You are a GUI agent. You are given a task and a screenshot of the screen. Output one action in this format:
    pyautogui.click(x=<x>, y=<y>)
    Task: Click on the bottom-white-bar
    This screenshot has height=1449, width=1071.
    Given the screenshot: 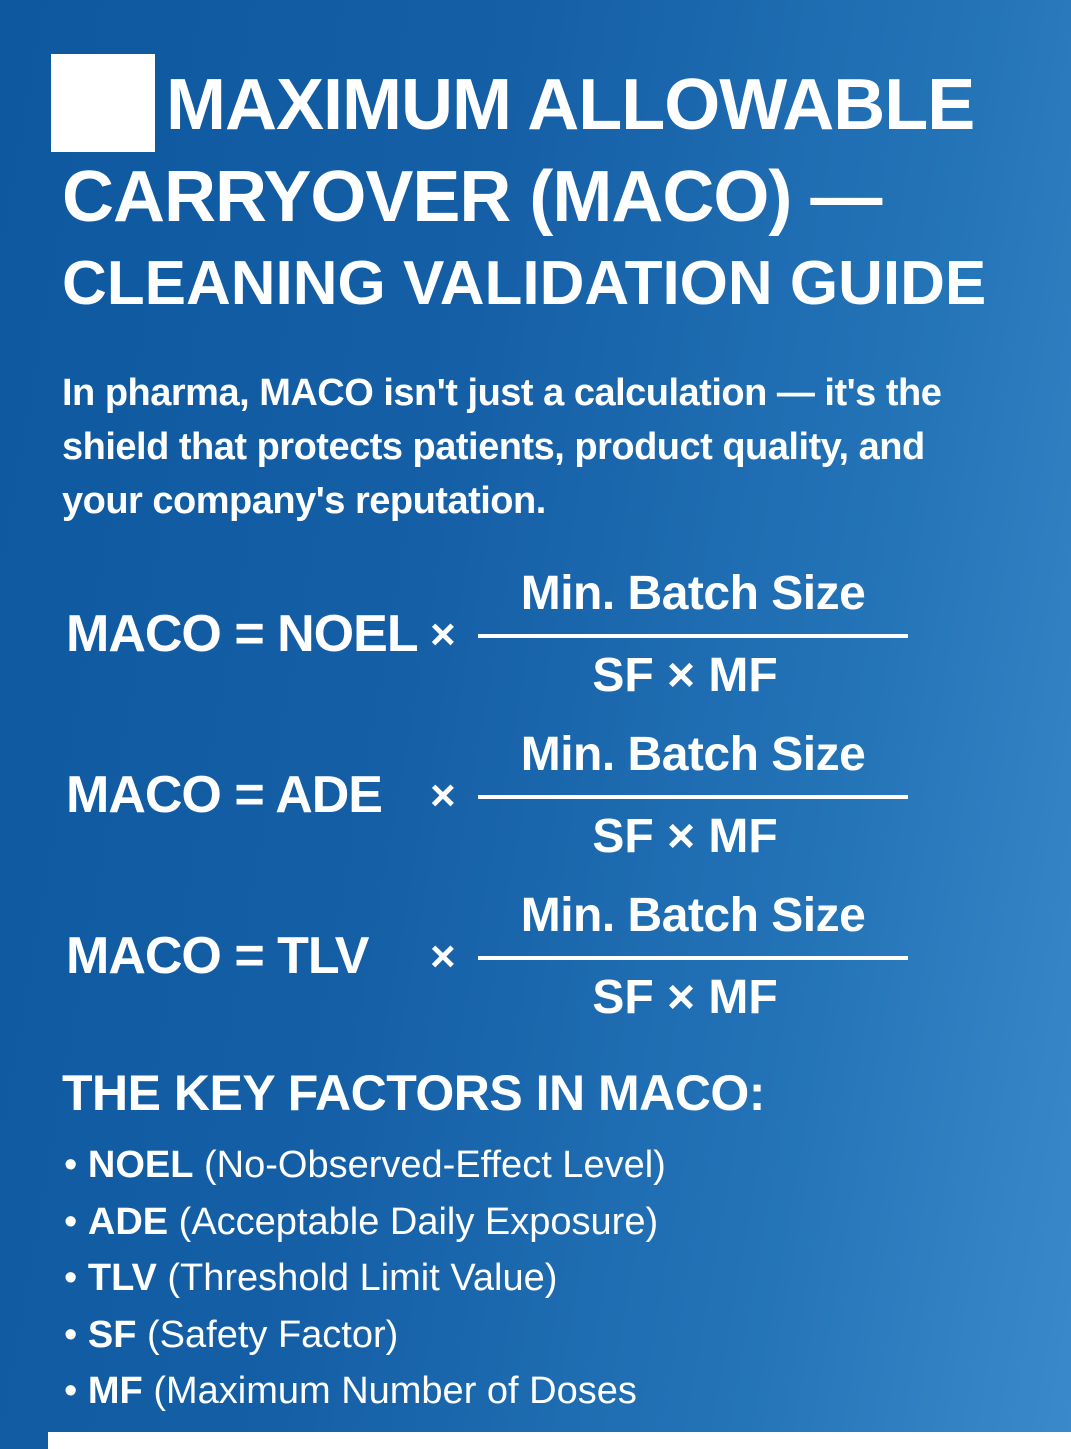 What is the action you would take?
    pyautogui.click(x=559, y=1440)
    